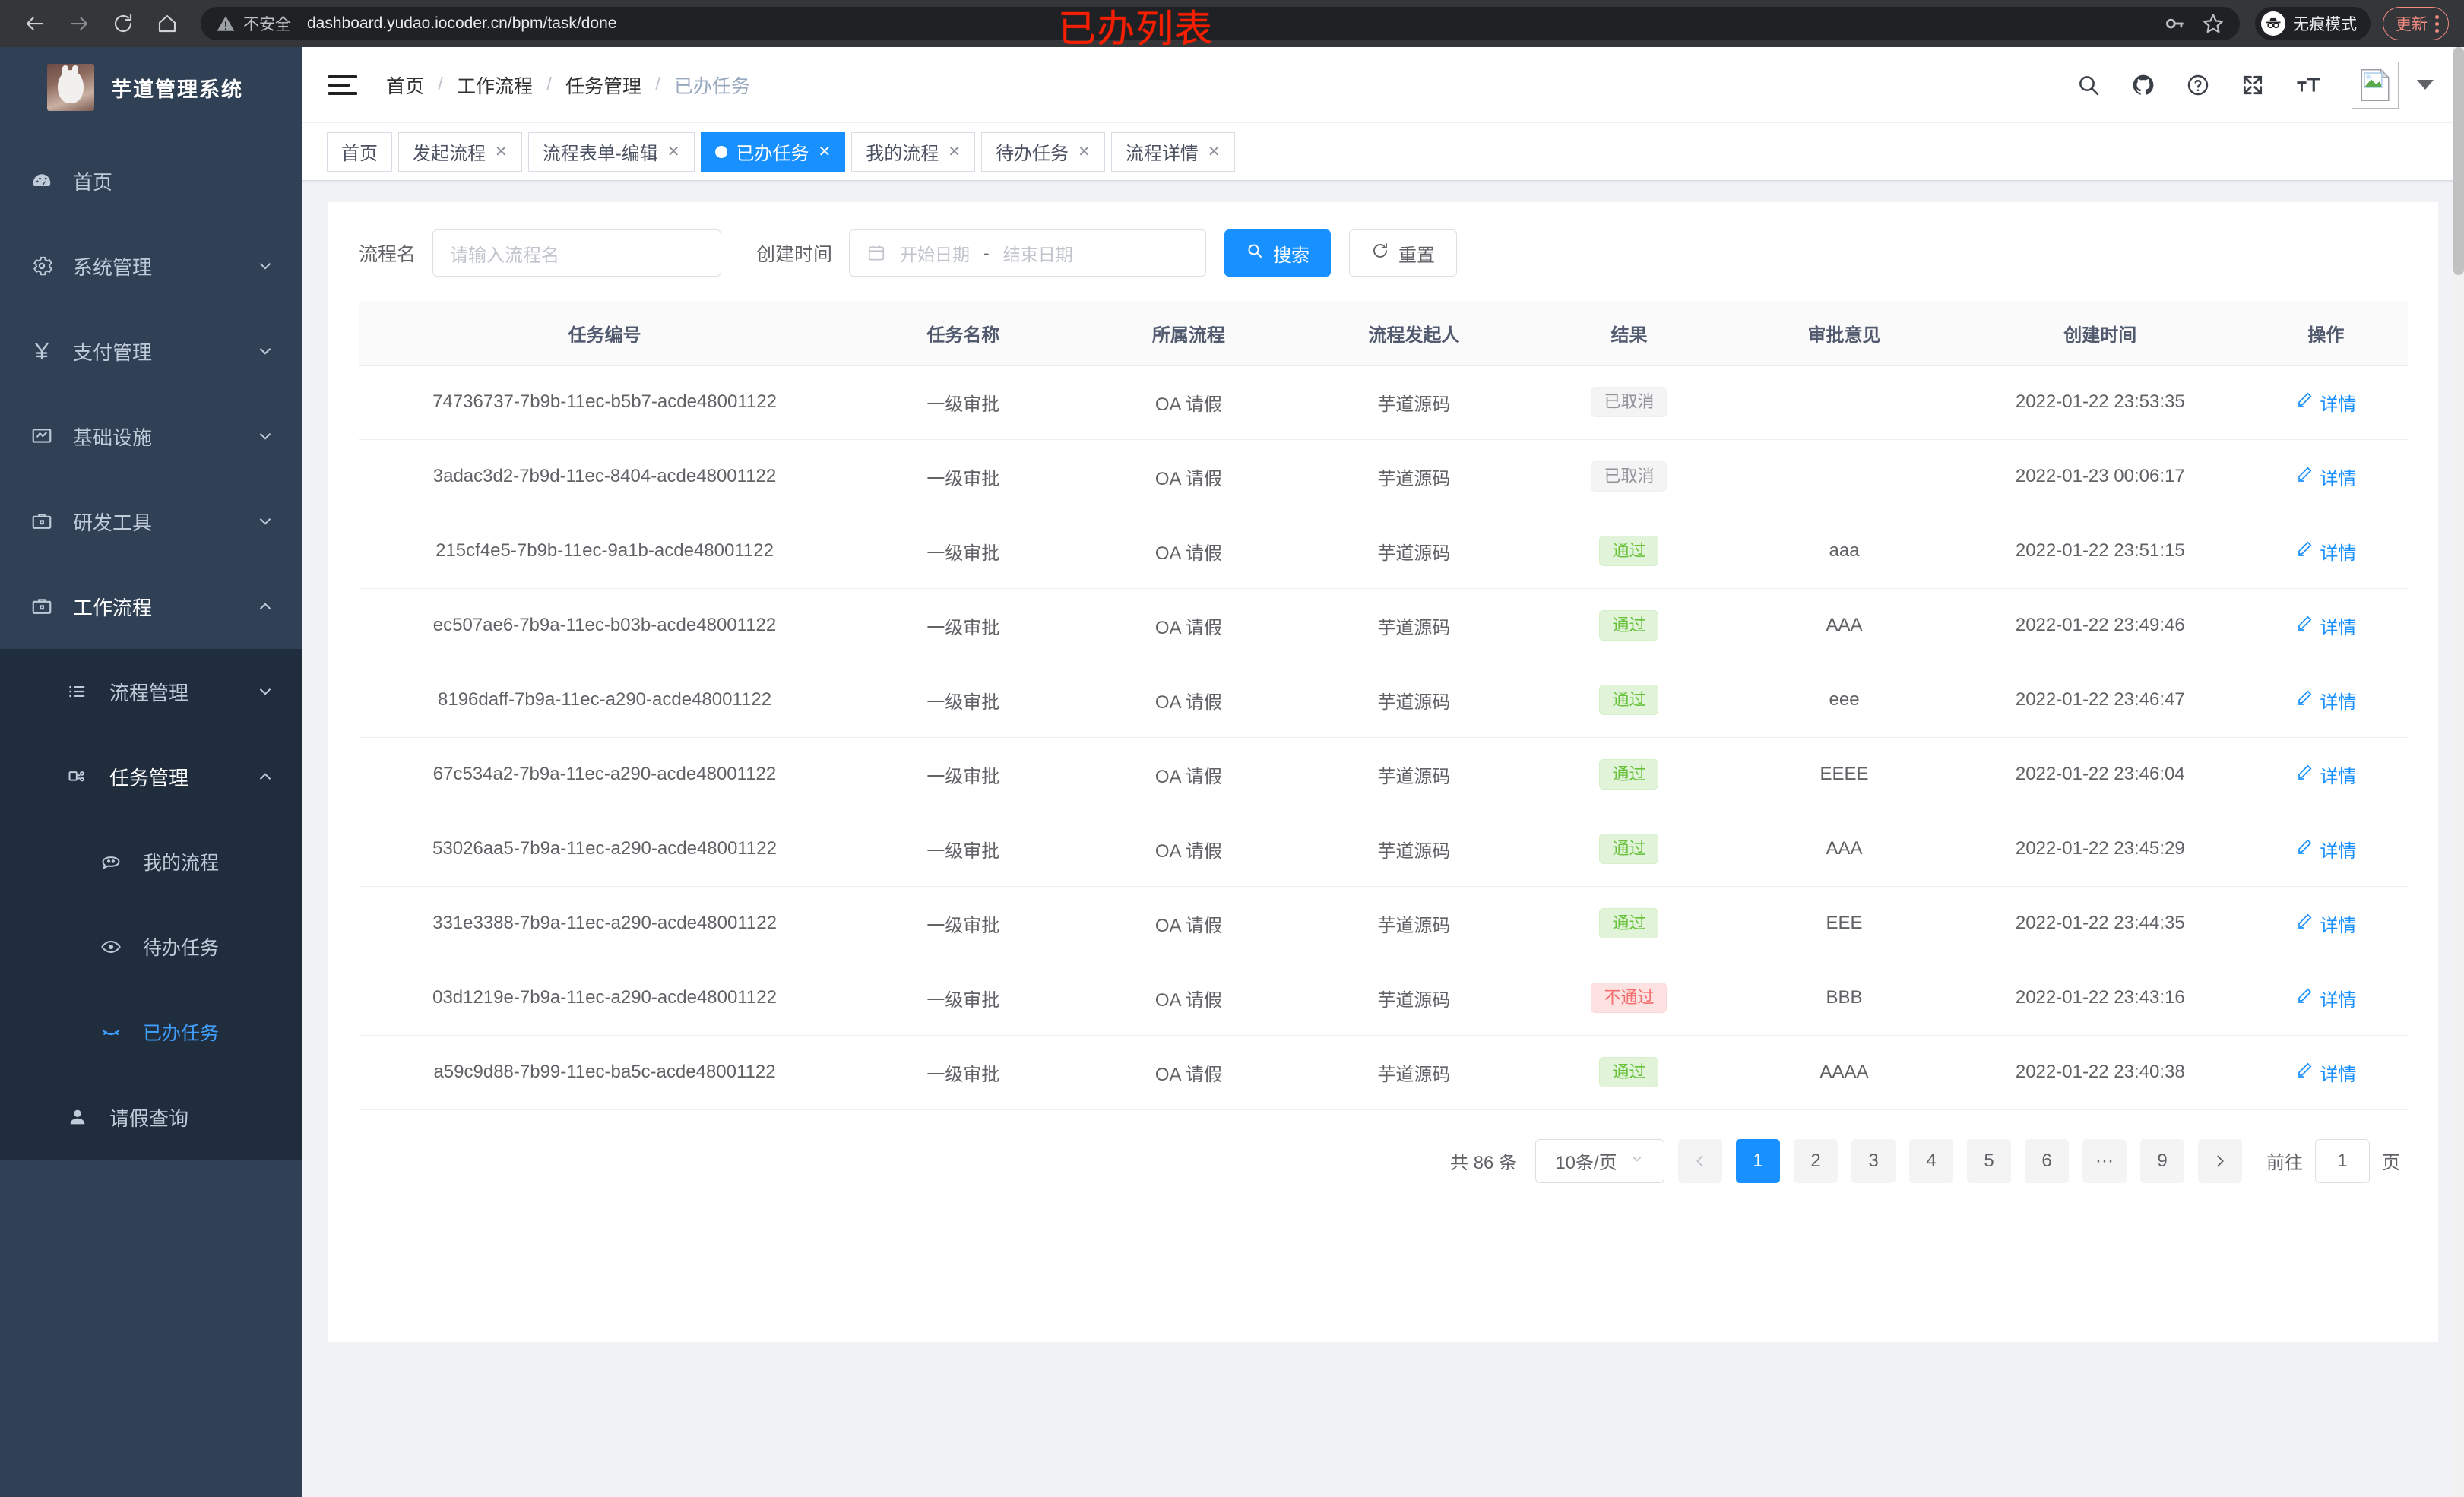  Describe the element at coordinates (123, 23) in the screenshot. I see `reload-icon` at that location.